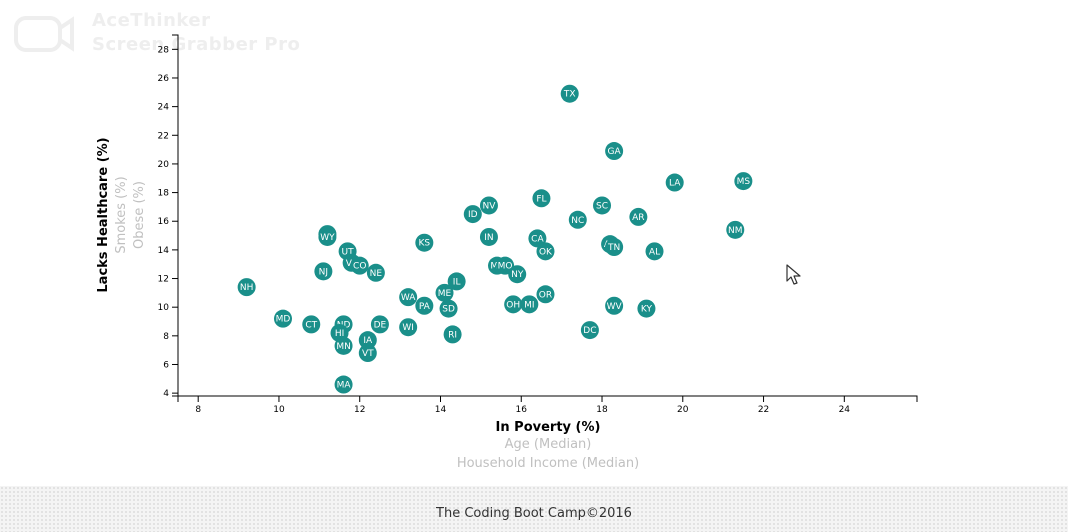 The width and height of the screenshot is (1068, 532). I want to click on state-point-ct: CT, so click(311, 324).